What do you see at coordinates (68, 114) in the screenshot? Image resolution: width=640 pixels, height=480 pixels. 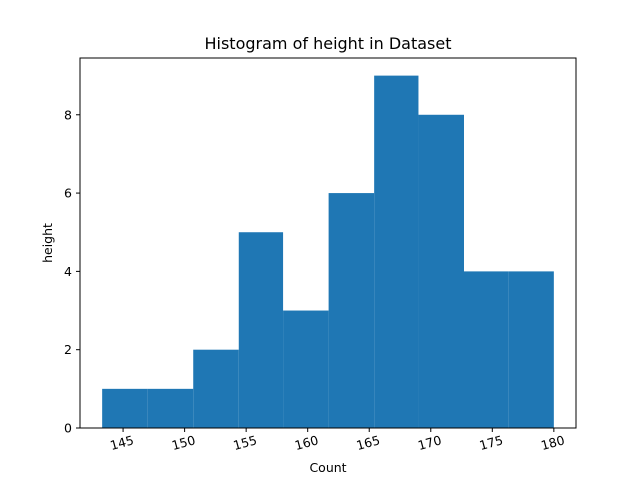 I see `y-tick-label-4: 8` at bounding box center [68, 114].